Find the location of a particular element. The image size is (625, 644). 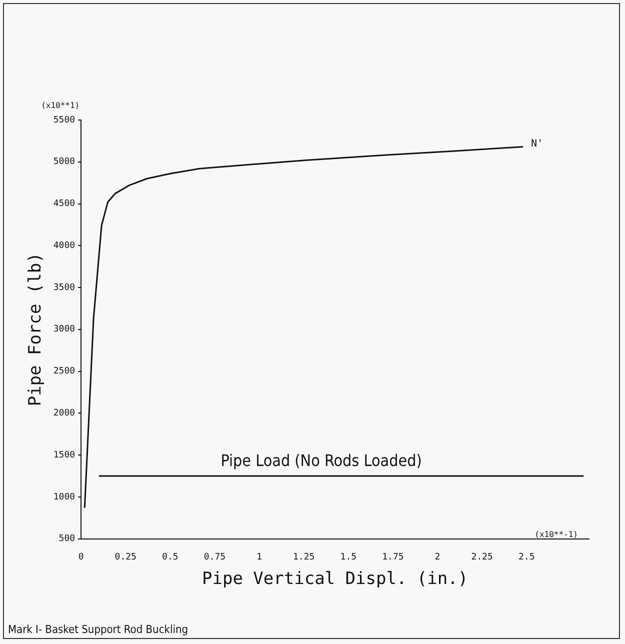

x-tick-label: 0.25 is located at coordinates (125, 557).